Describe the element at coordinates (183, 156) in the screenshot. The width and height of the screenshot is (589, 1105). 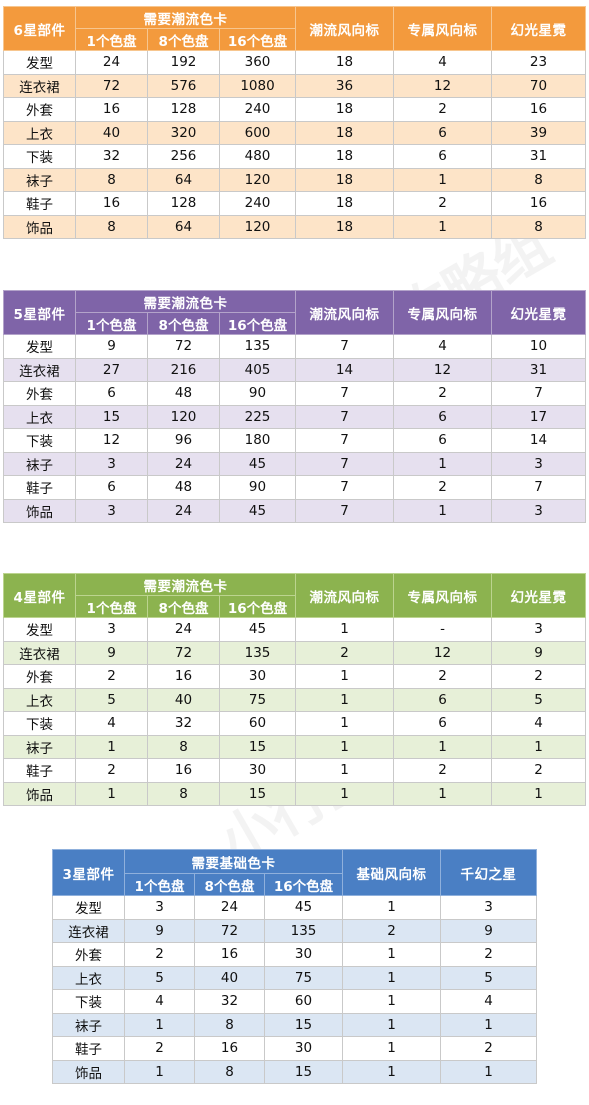
I see `value-cell: 256` at that location.